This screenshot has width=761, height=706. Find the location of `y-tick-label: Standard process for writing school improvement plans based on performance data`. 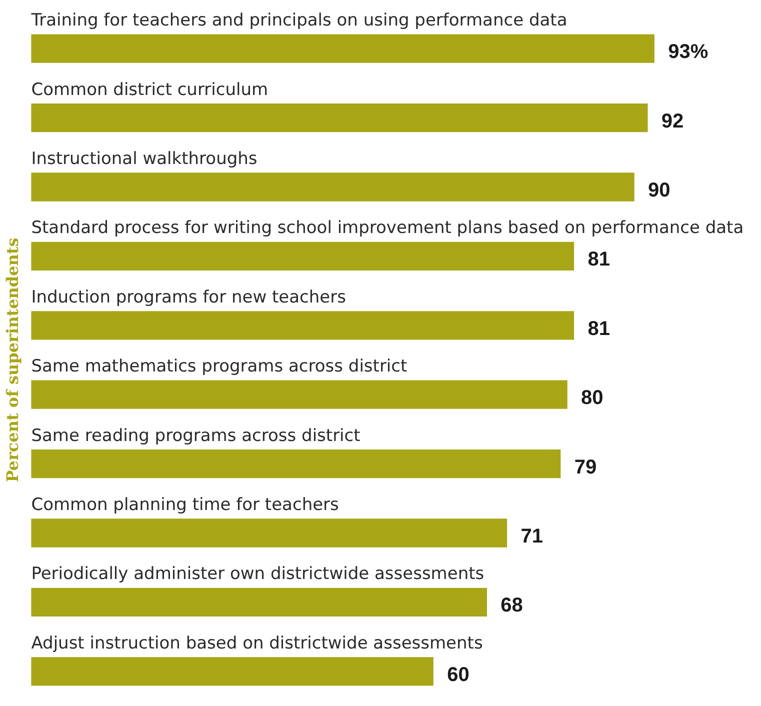

y-tick-label: Standard process for writing school improvement plans based on performance data is located at coordinates (387, 228).